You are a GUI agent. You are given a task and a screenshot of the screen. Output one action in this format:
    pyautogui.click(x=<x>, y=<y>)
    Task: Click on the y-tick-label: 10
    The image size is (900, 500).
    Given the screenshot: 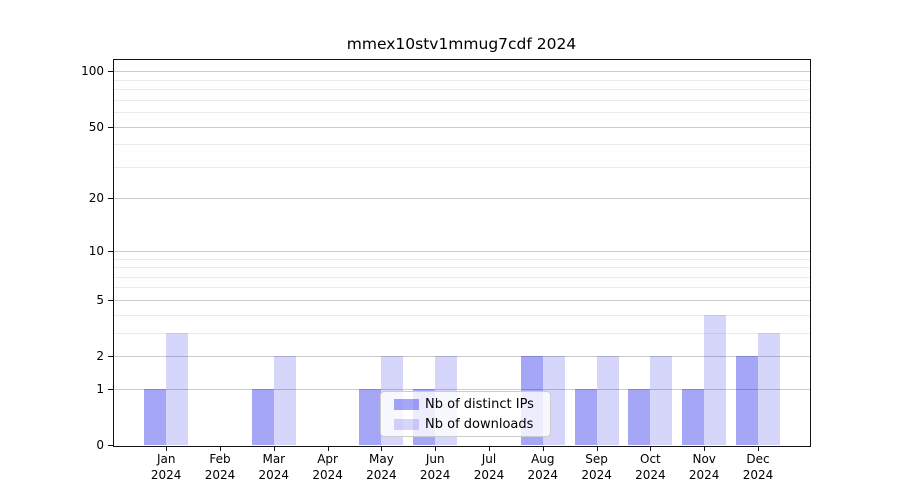 What is the action you would take?
    pyautogui.click(x=96, y=250)
    